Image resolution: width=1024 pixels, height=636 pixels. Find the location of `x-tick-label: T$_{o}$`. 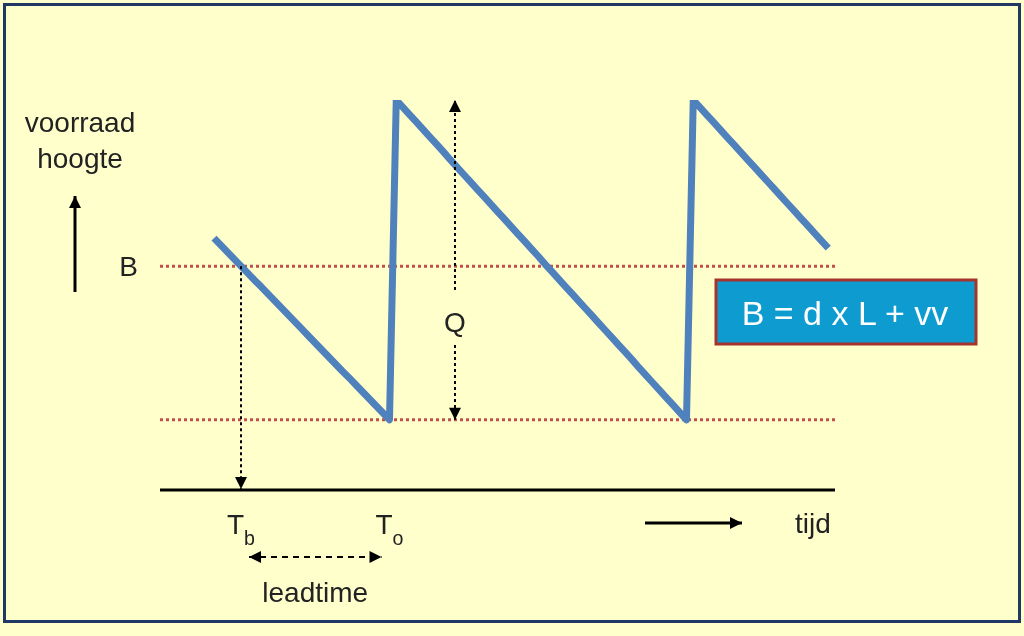

x-tick-label: T$_{o}$ is located at coordinates (389, 529).